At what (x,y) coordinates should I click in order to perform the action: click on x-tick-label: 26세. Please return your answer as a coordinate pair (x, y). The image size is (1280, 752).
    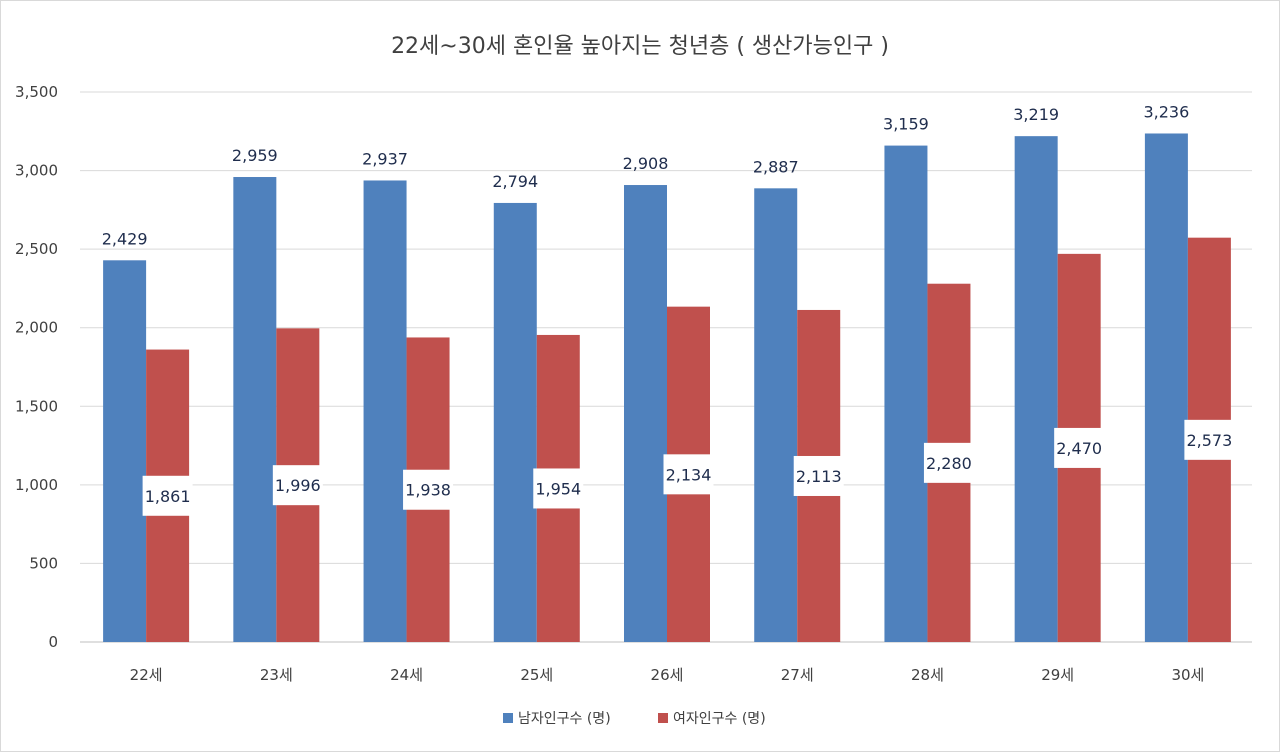
    Looking at the image, I should click on (667, 675).